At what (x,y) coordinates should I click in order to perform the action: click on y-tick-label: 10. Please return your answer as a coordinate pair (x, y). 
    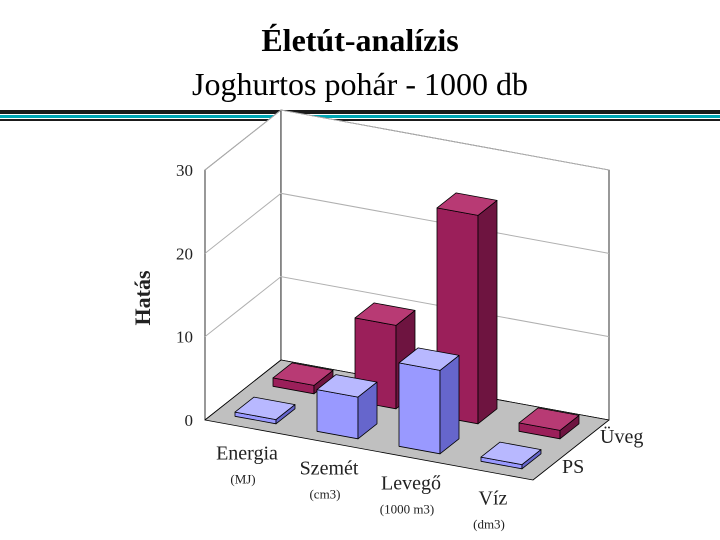
    Looking at the image, I should click on (184, 337).